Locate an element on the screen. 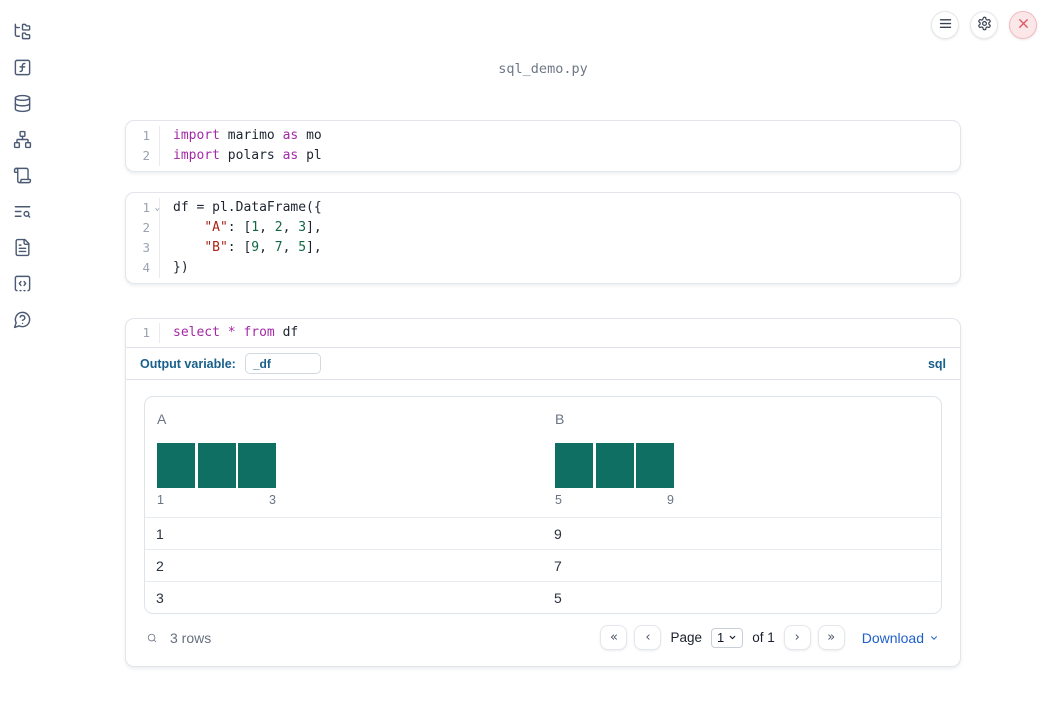 The height and width of the screenshot is (713, 1043). search-icon is located at coordinates (152, 638).